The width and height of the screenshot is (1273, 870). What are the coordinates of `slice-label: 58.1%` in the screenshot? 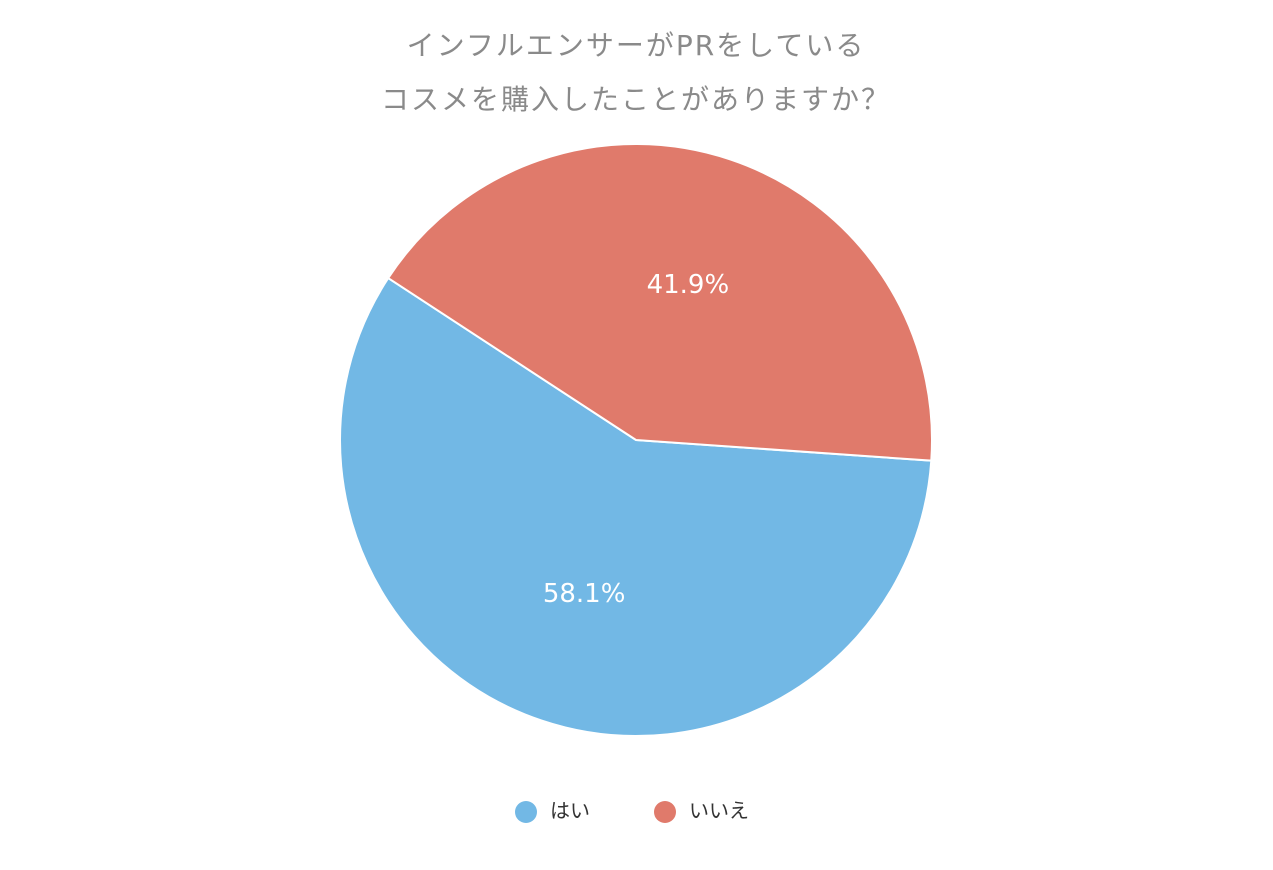 It's located at (584, 594).